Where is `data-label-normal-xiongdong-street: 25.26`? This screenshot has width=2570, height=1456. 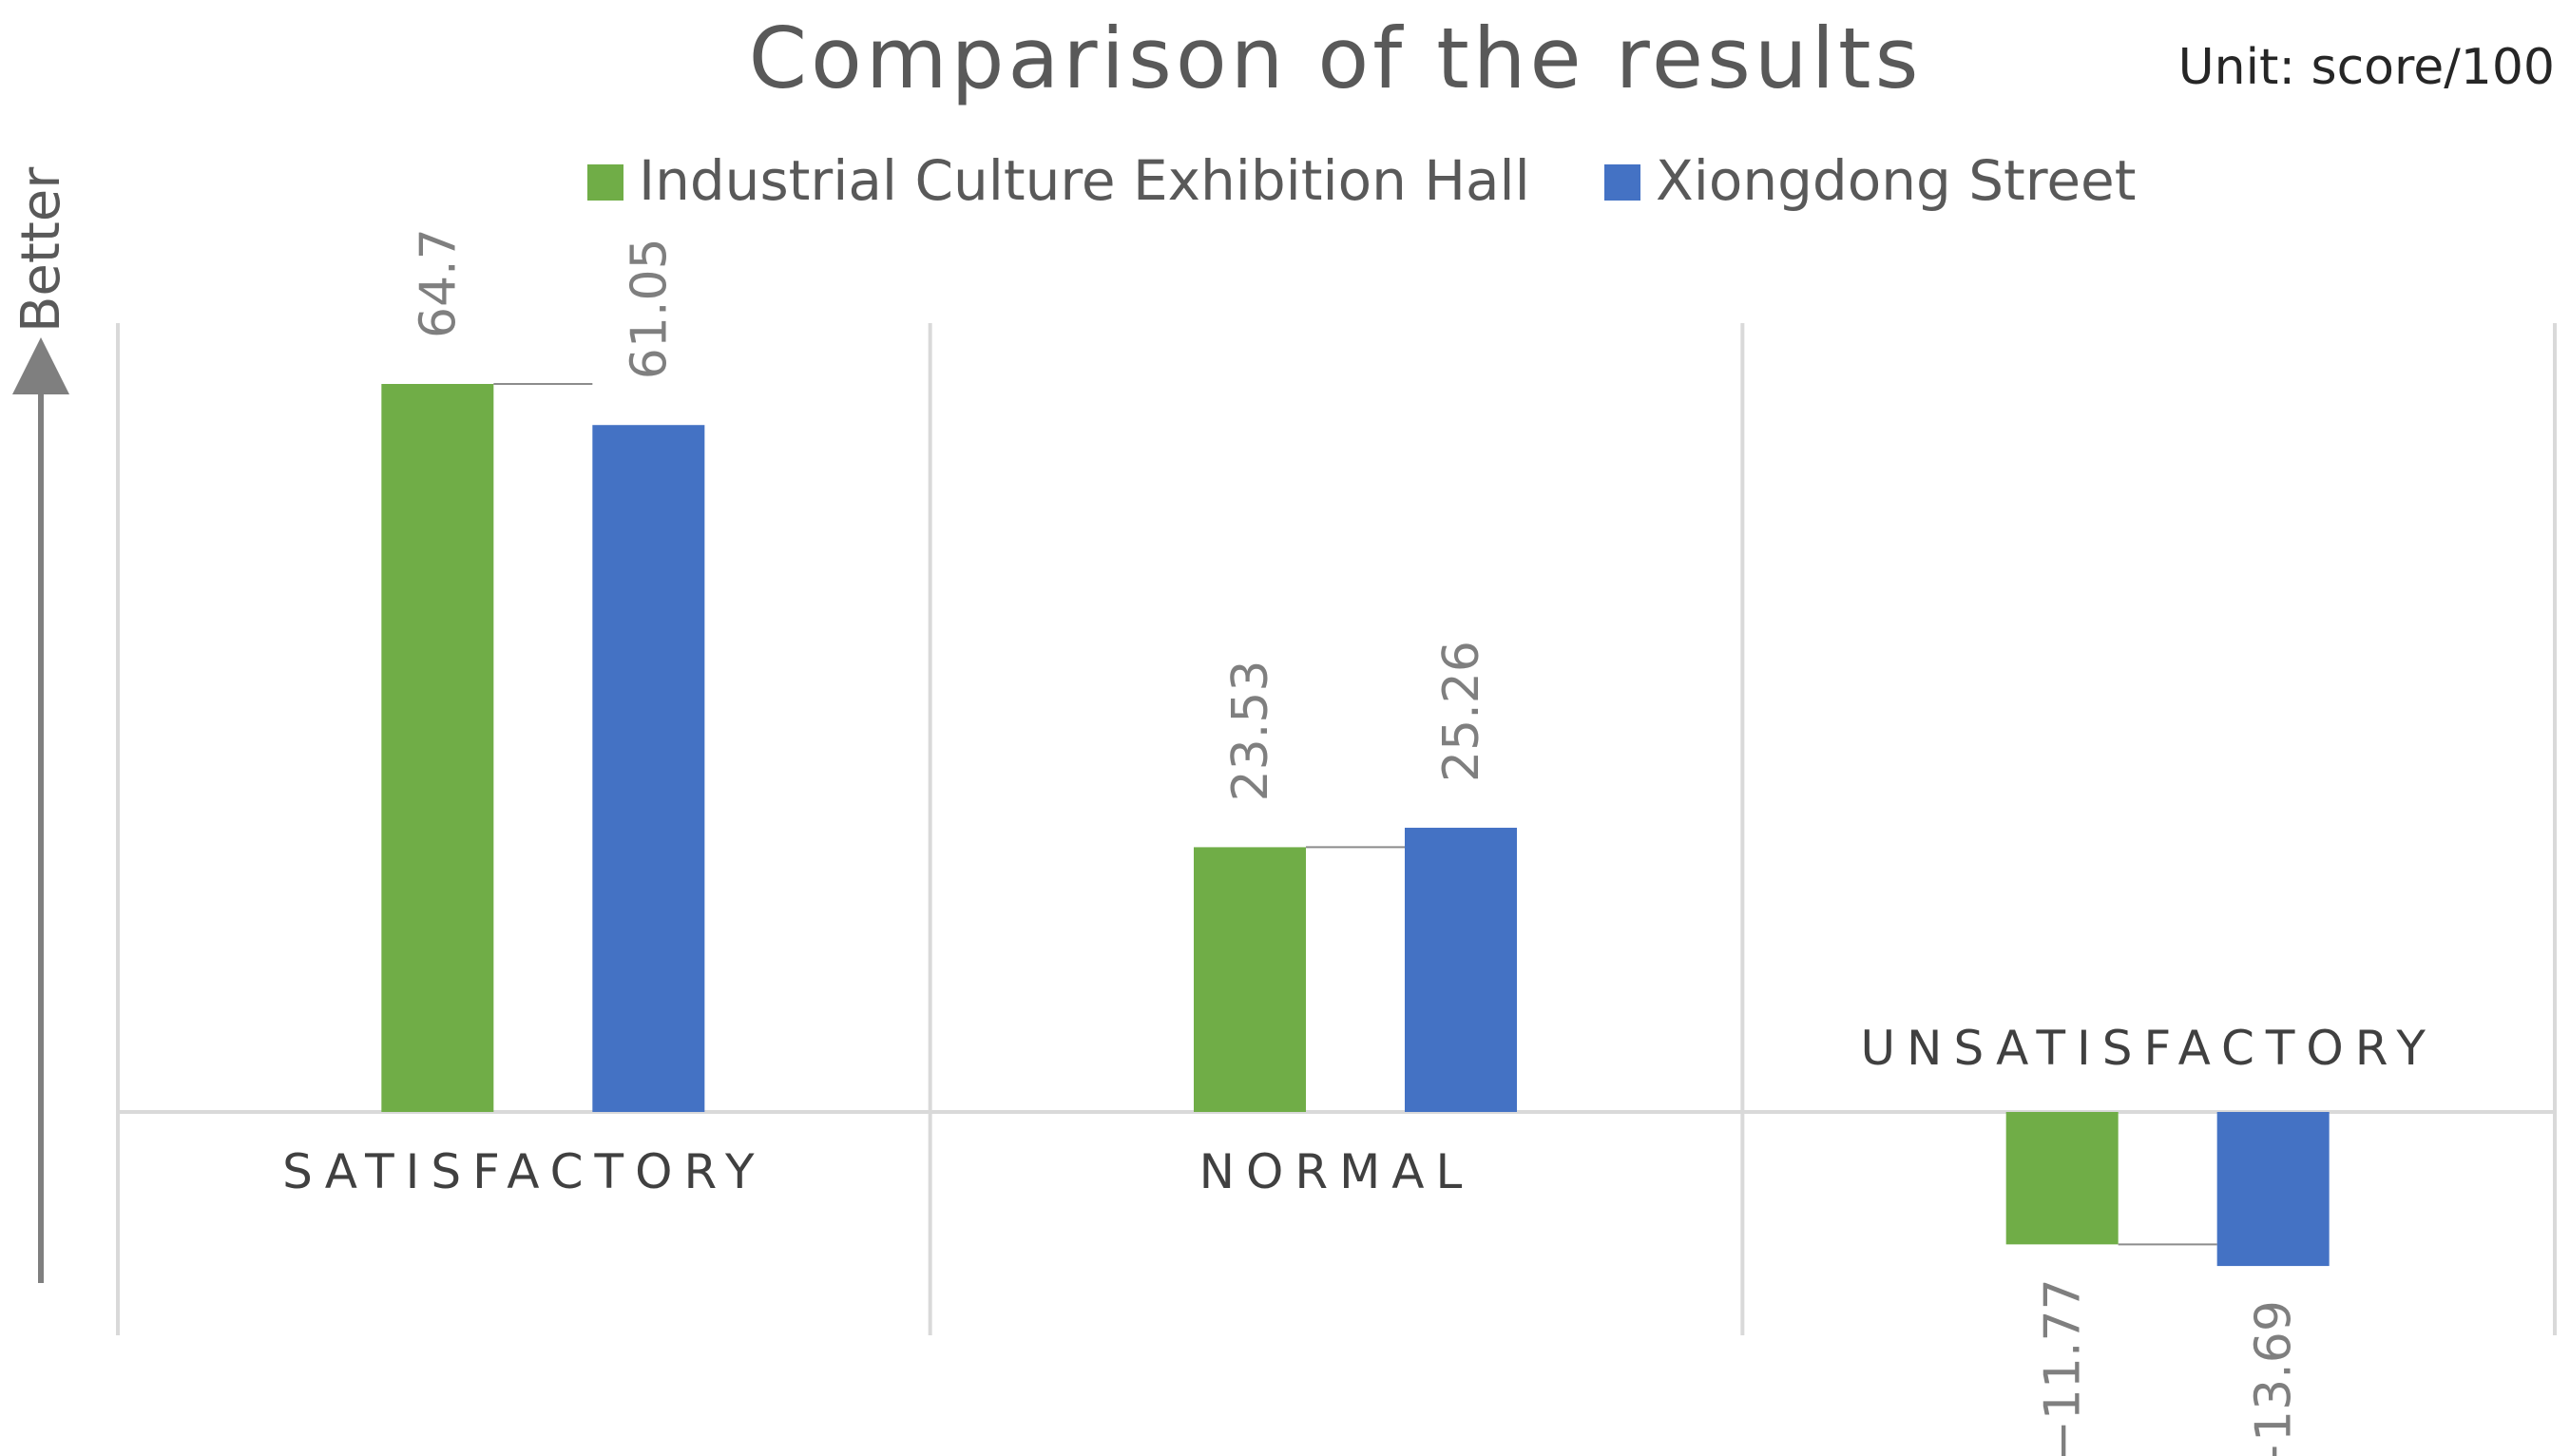 data-label-normal-xiongdong-street: 25.26 is located at coordinates (1461, 711).